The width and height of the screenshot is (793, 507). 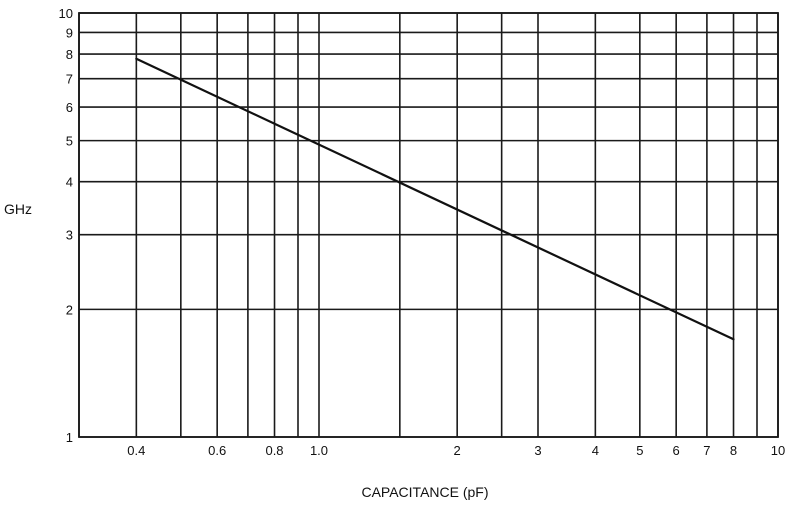 I want to click on y-axis-title: GHz, so click(x=18, y=209).